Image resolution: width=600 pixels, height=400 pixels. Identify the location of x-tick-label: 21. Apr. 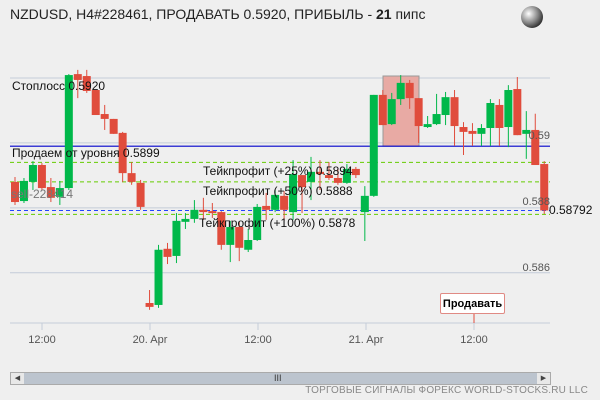
(366, 340).